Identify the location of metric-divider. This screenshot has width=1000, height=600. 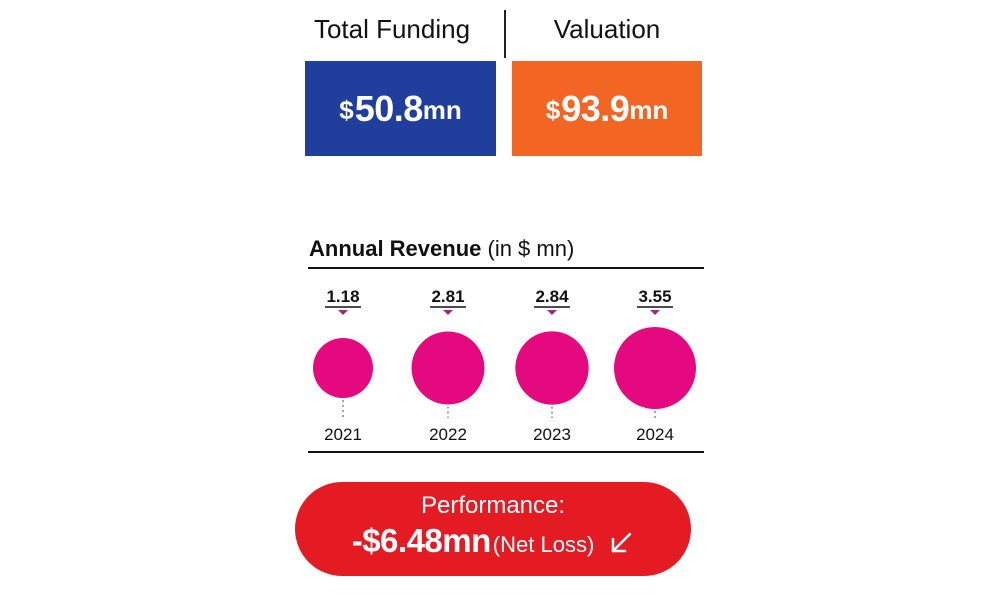
(505, 34).